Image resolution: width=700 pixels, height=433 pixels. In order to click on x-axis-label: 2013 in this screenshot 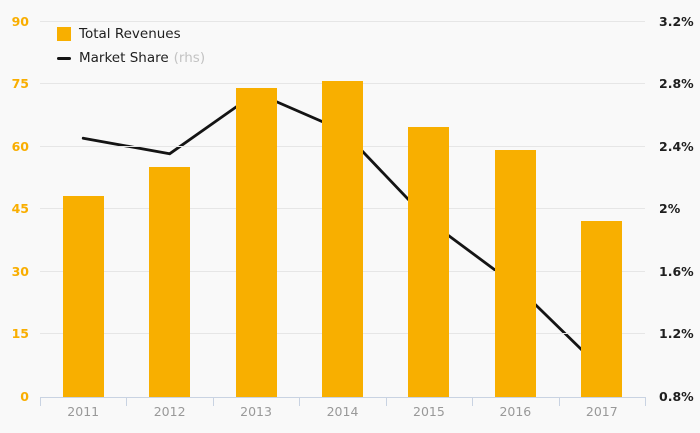, I will do `click(256, 411)`.